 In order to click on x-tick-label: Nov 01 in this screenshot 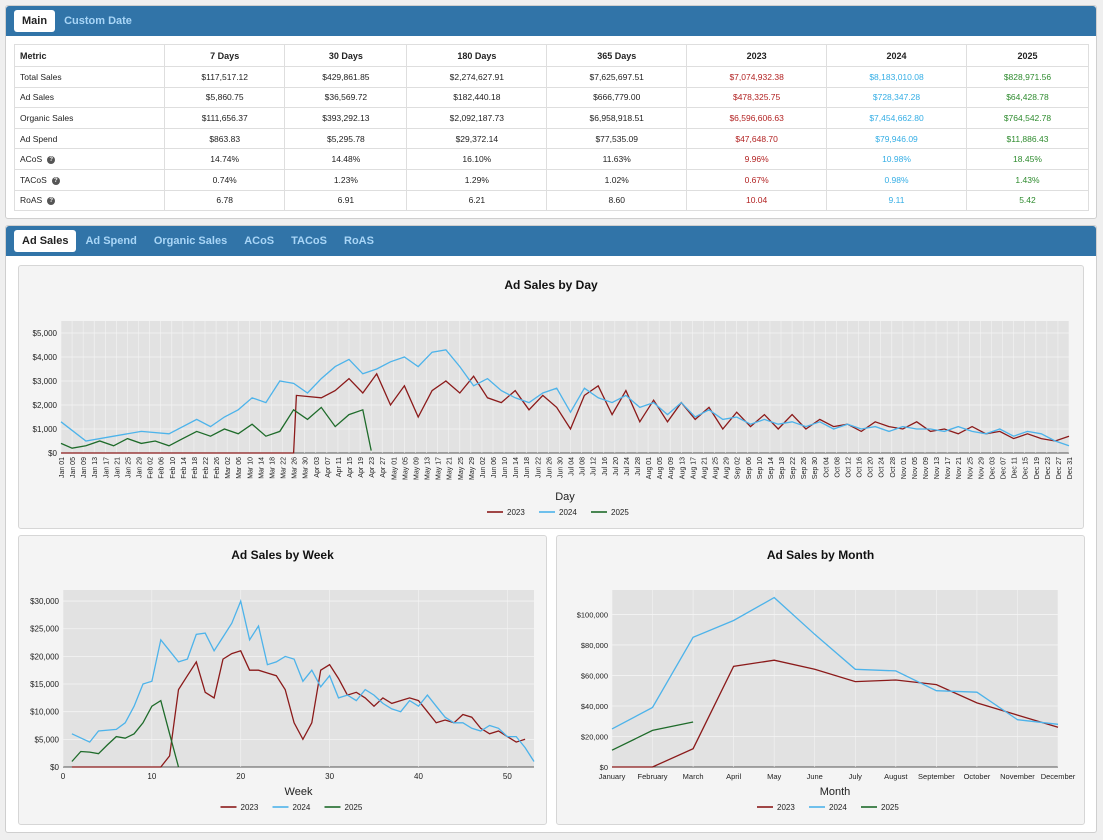, I will do `click(904, 468)`.